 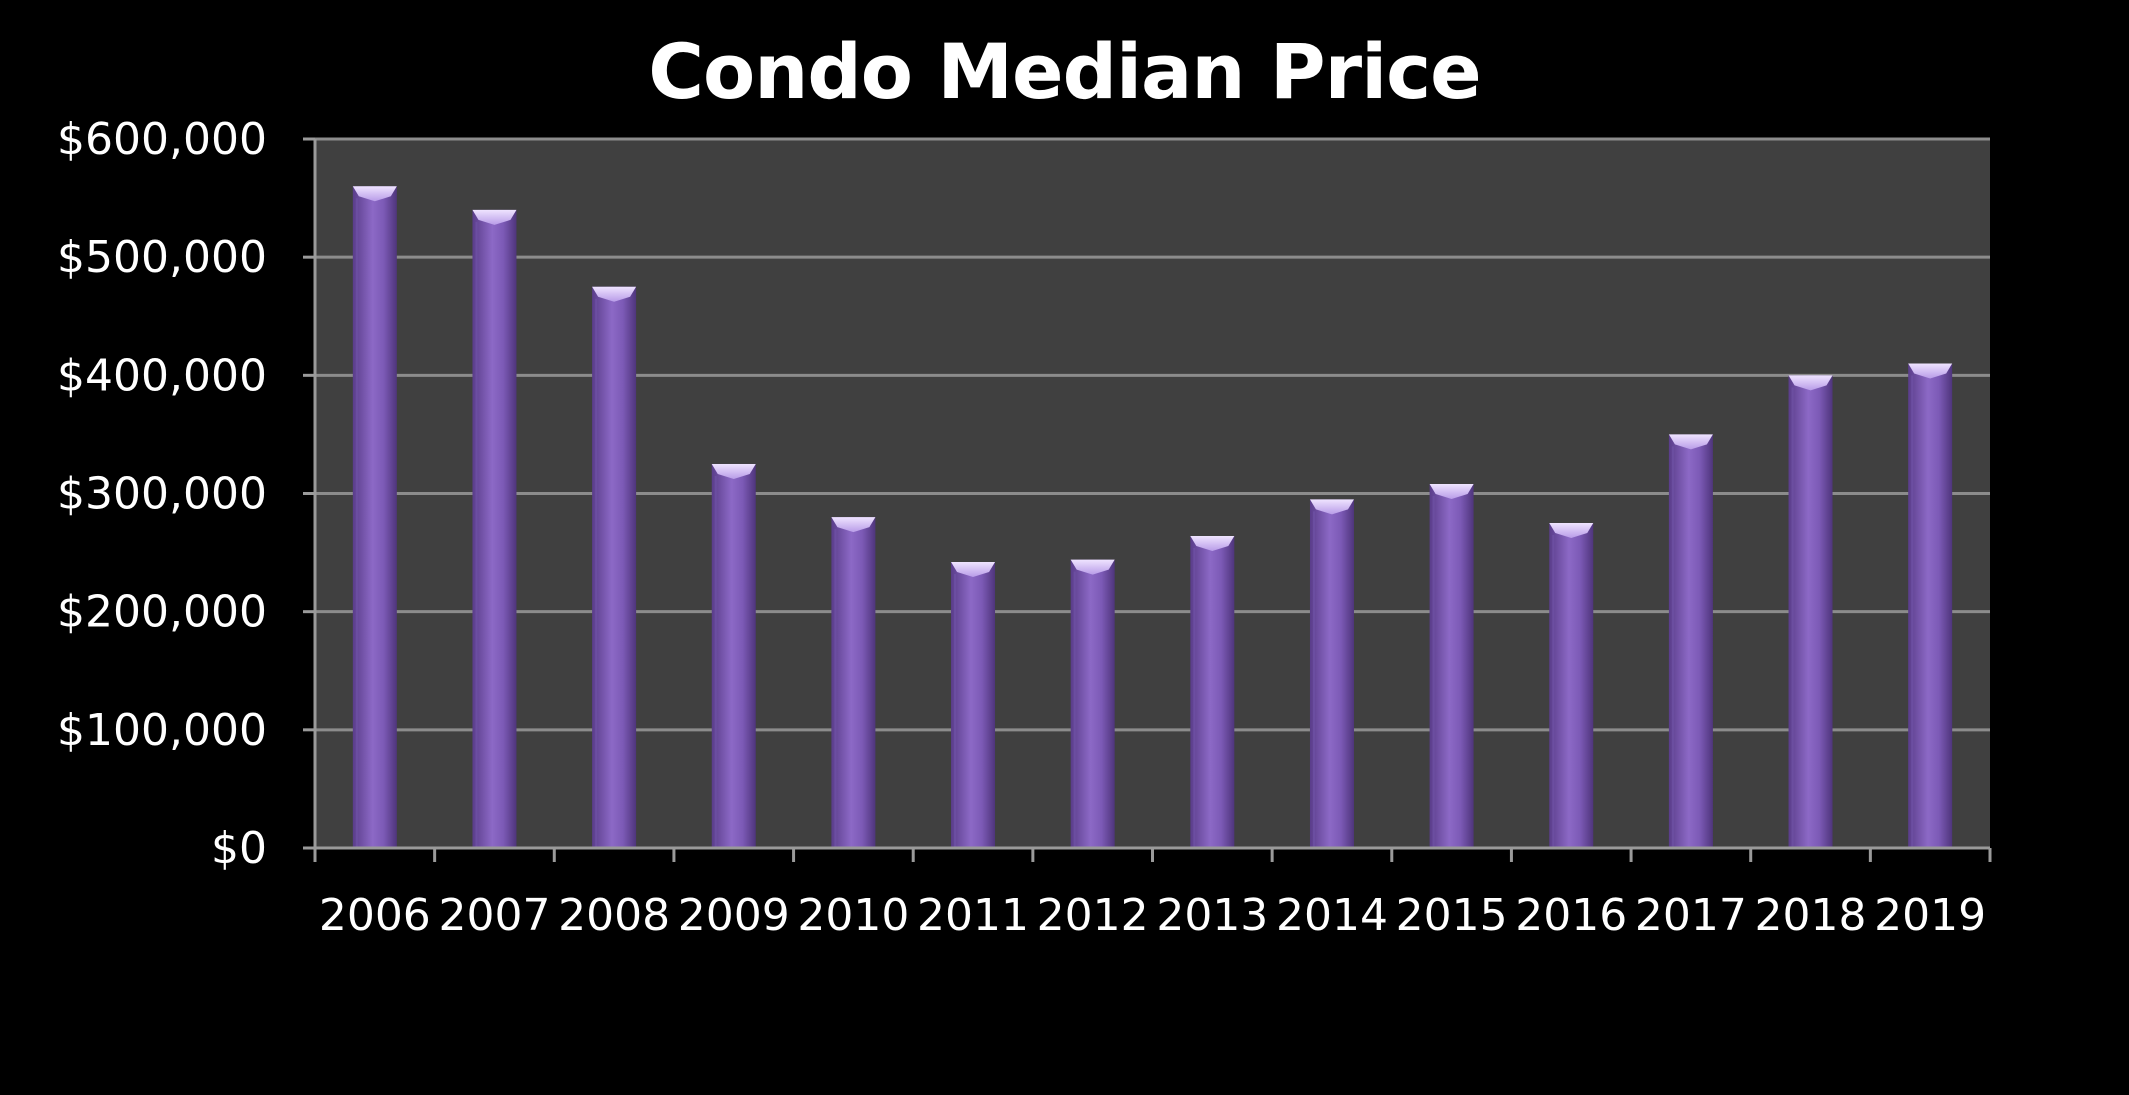 I want to click on x-tick-label: 2019, so click(x=1930, y=915).